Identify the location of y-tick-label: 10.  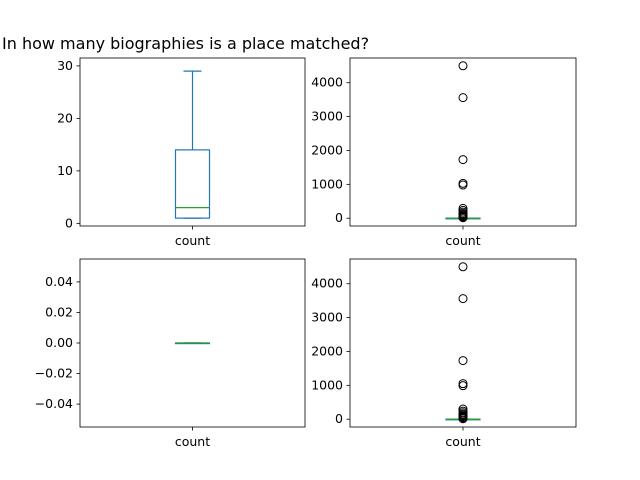
(65, 170).